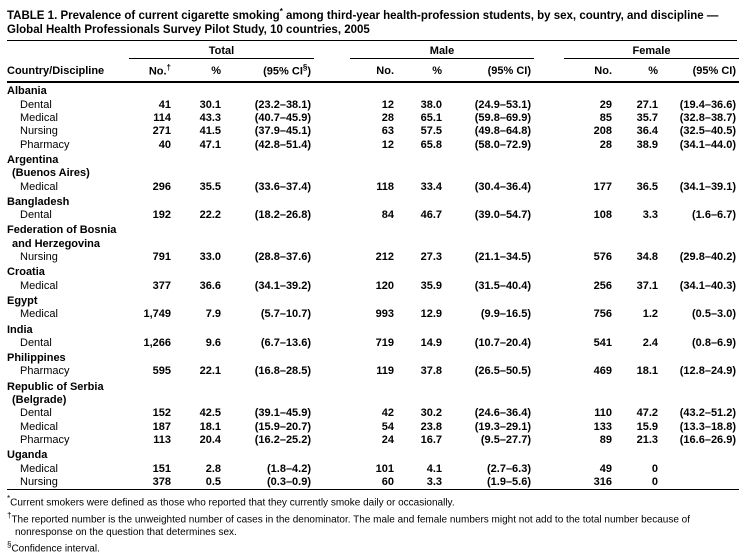 This screenshot has height=556, width=744. Describe the element at coordinates (431, 131) in the screenshot. I see `cell-pct: 57.5` at that location.